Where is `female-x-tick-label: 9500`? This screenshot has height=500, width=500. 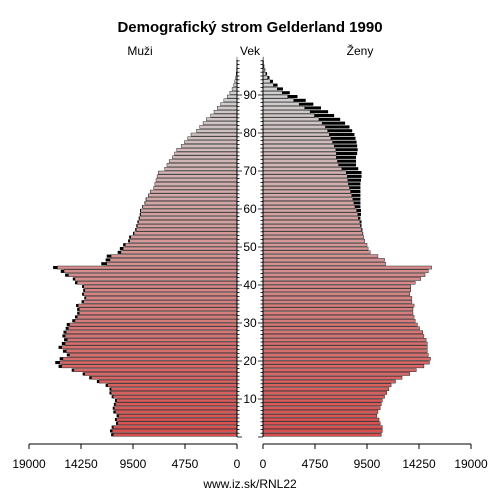 female-x-tick-label: 9500 is located at coordinates (367, 464).